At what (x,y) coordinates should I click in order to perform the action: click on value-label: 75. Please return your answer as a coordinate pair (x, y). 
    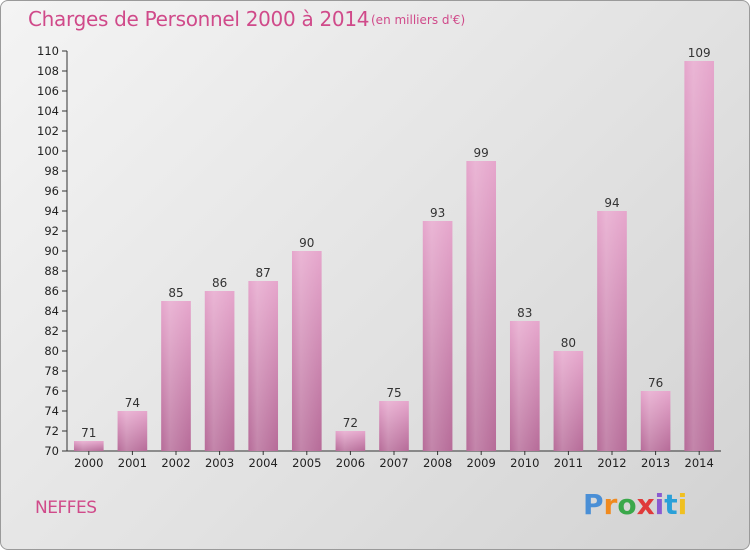
    Looking at the image, I should click on (393, 393).